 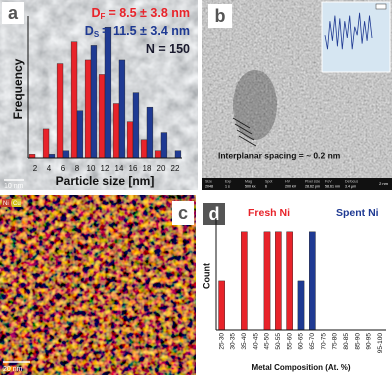 I want to click on x-tick-label: 6, so click(x=63, y=168).